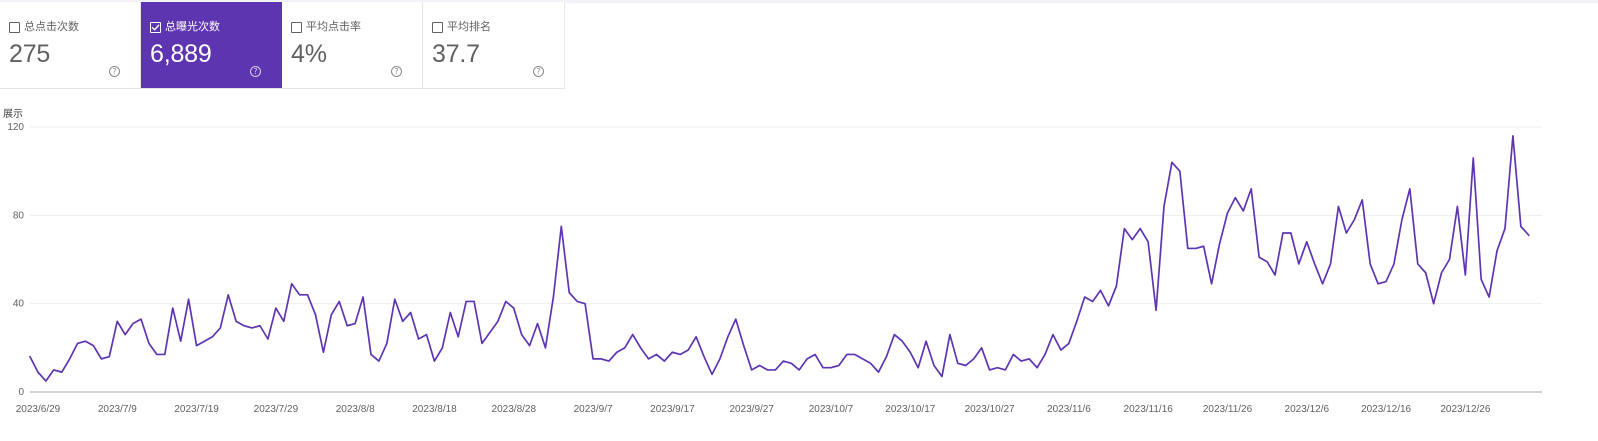  Describe the element at coordinates (15, 127) in the screenshot. I see `y-tick-label: 120` at that location.